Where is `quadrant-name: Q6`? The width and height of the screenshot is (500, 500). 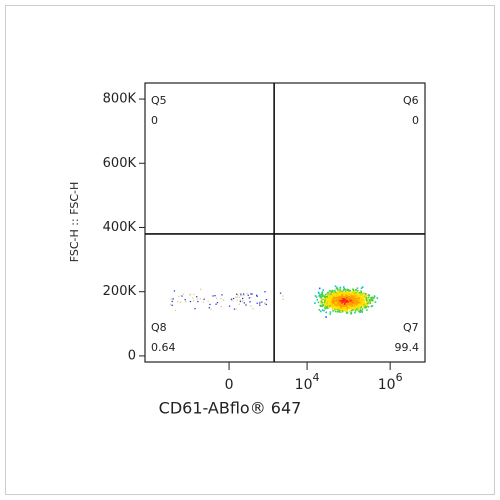 quadrant-name: Q6 is located at coordinates (411, 100).